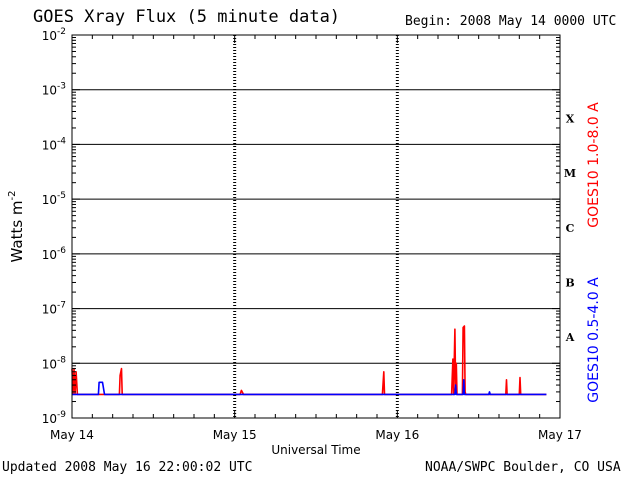  Describe the element at coordinates (72, 435) in the screenshot. I see `x-tick-label: May 14` at that location.